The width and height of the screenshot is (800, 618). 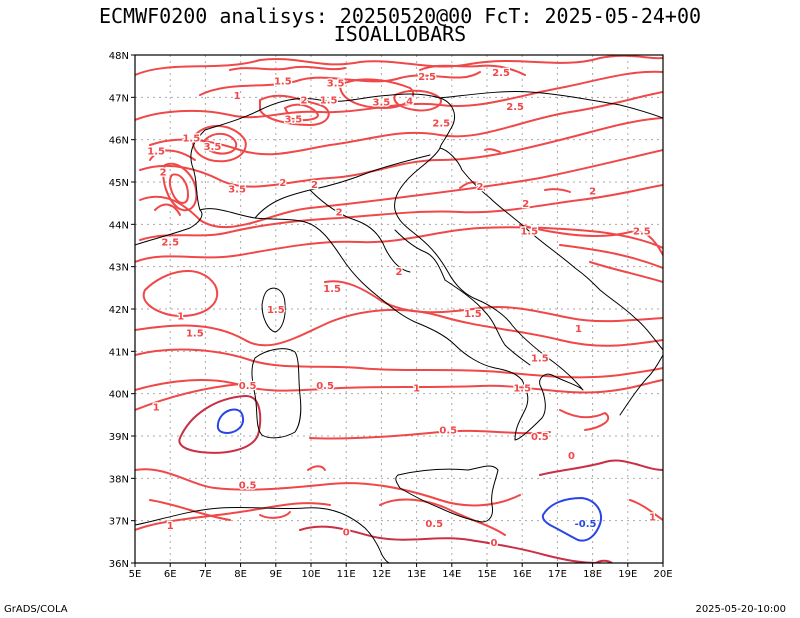 I want to click on lon-tick-label: 8E, so click(x=240, y=574).